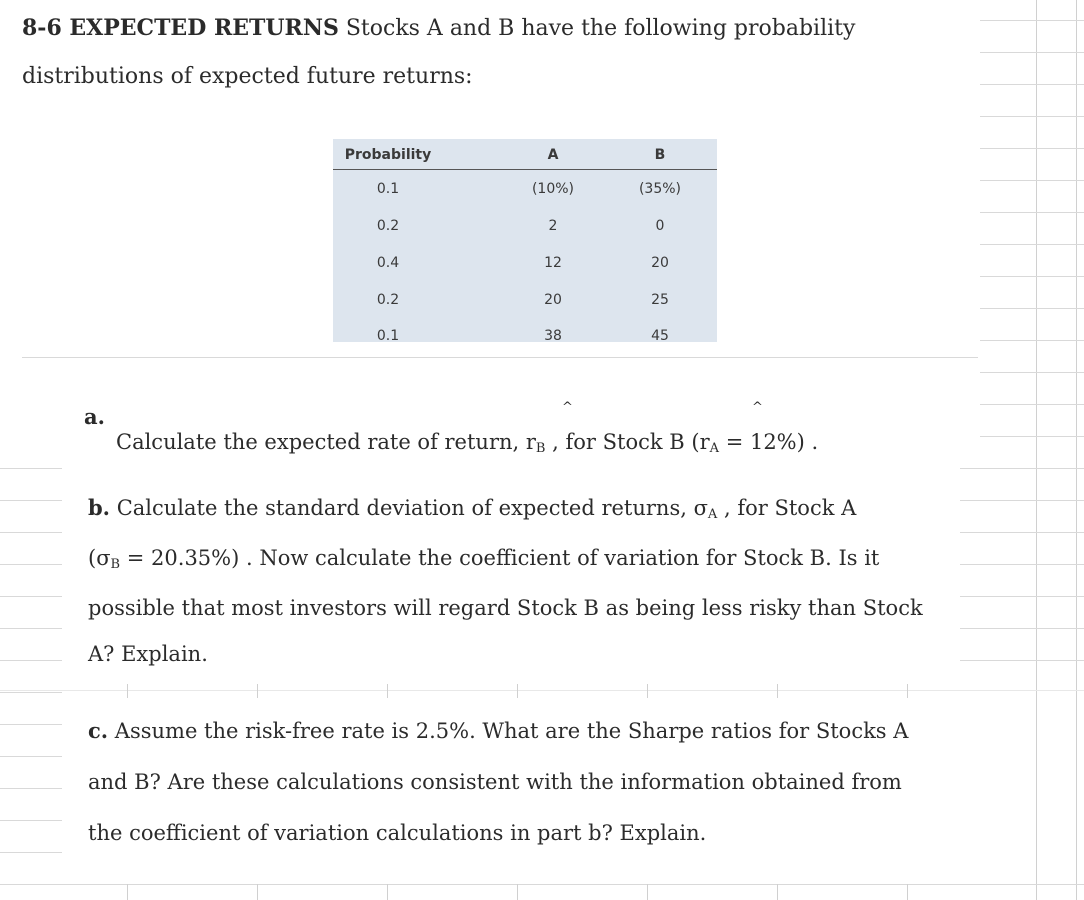 This screenshot has height=900, width=1084. I want to click on table-cell: 2, so click(553, 226).